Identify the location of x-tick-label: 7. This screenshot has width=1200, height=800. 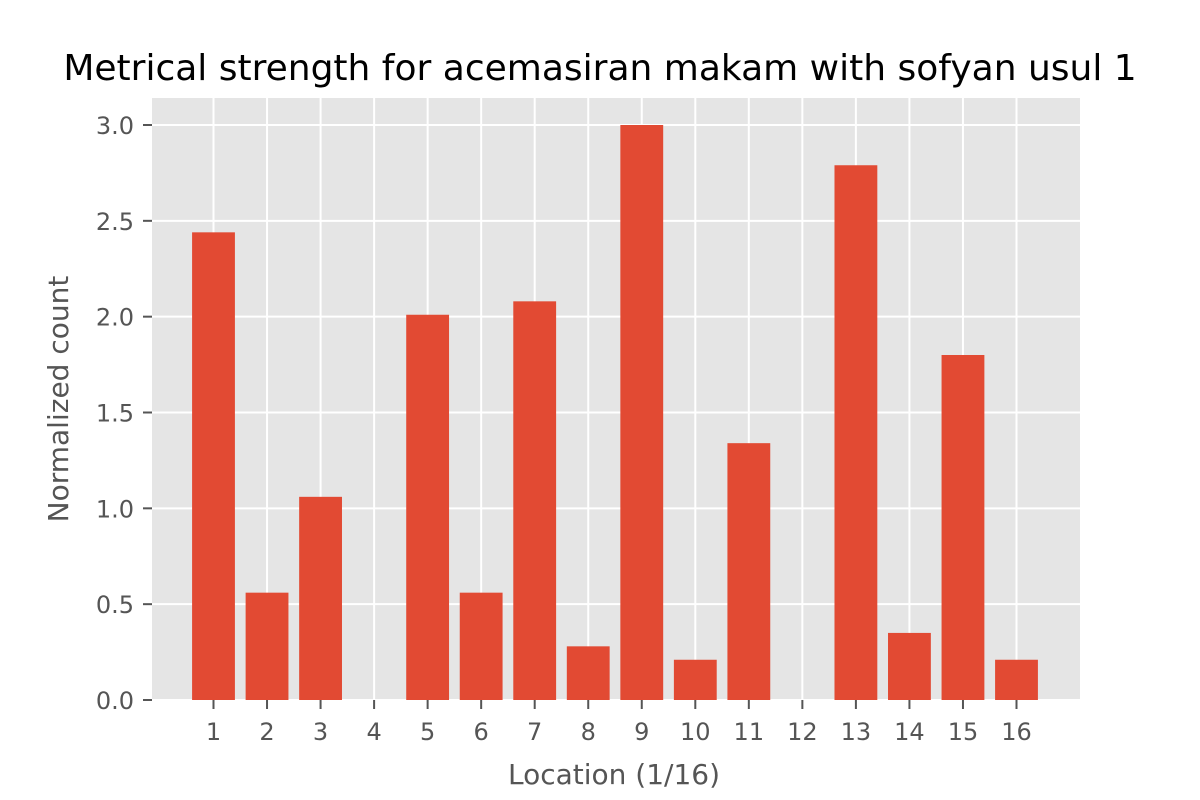
(534, 732).